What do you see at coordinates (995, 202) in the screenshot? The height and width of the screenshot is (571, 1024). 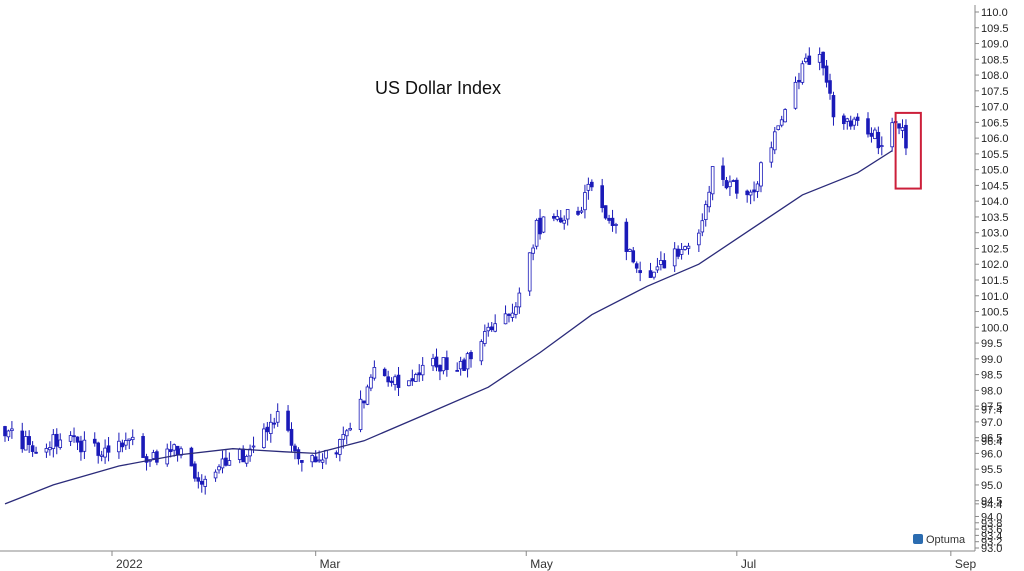 I see `y-tick-label: 104.0` at bounding box center [995, 202].